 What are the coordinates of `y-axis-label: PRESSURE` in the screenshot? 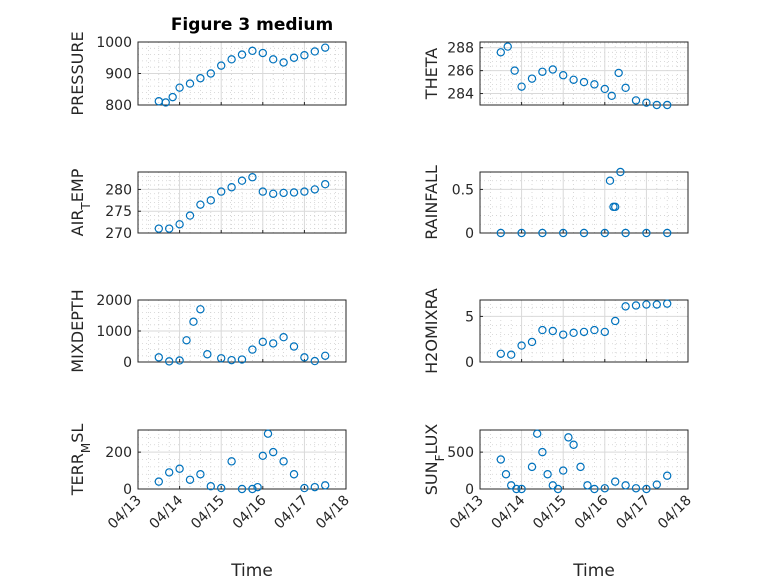 It's located at (77, 73).